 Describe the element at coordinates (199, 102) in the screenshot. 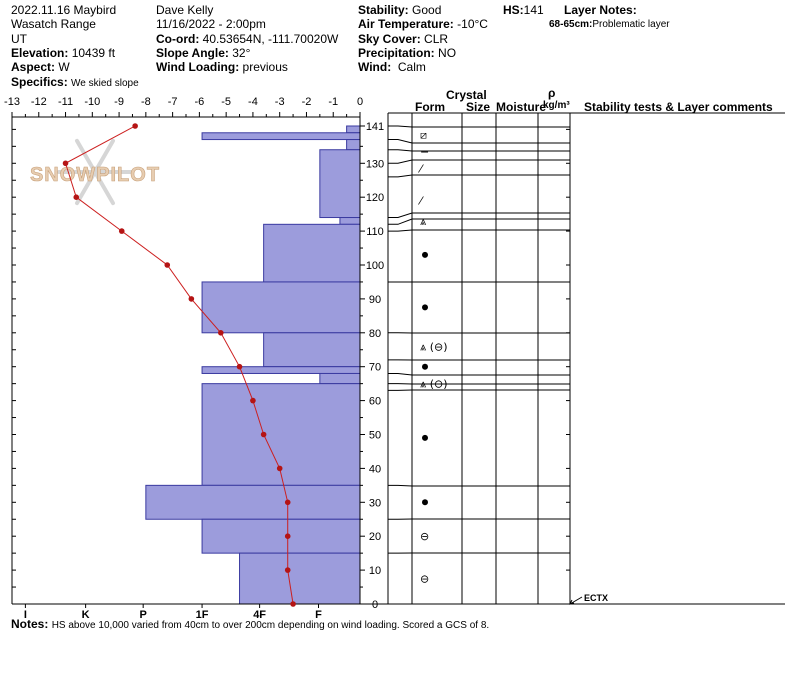

I see `temp-tick-label: -6` at that location.